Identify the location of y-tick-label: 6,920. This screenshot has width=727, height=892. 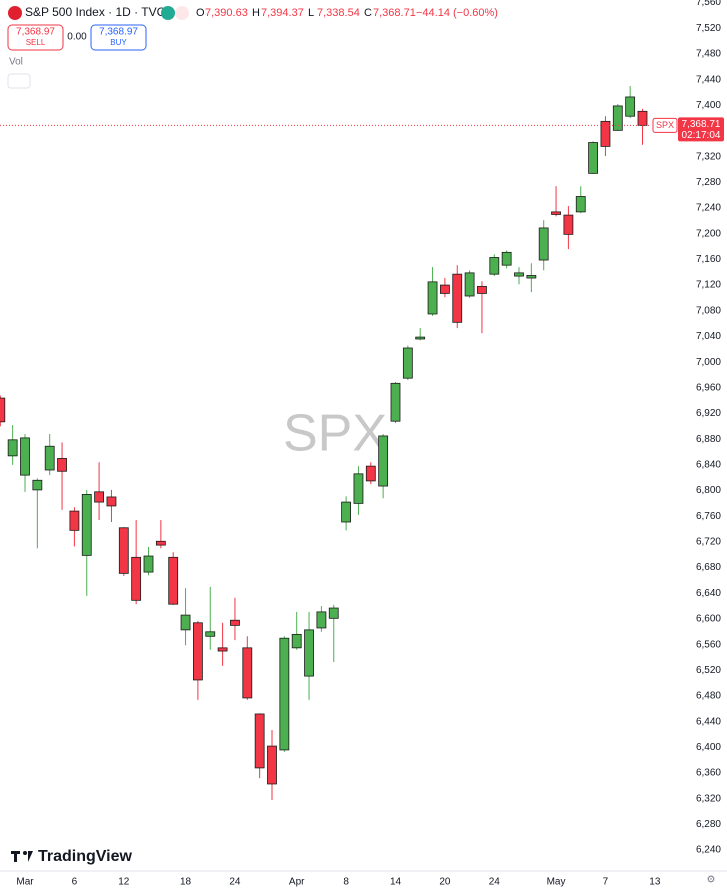
(708, 413).